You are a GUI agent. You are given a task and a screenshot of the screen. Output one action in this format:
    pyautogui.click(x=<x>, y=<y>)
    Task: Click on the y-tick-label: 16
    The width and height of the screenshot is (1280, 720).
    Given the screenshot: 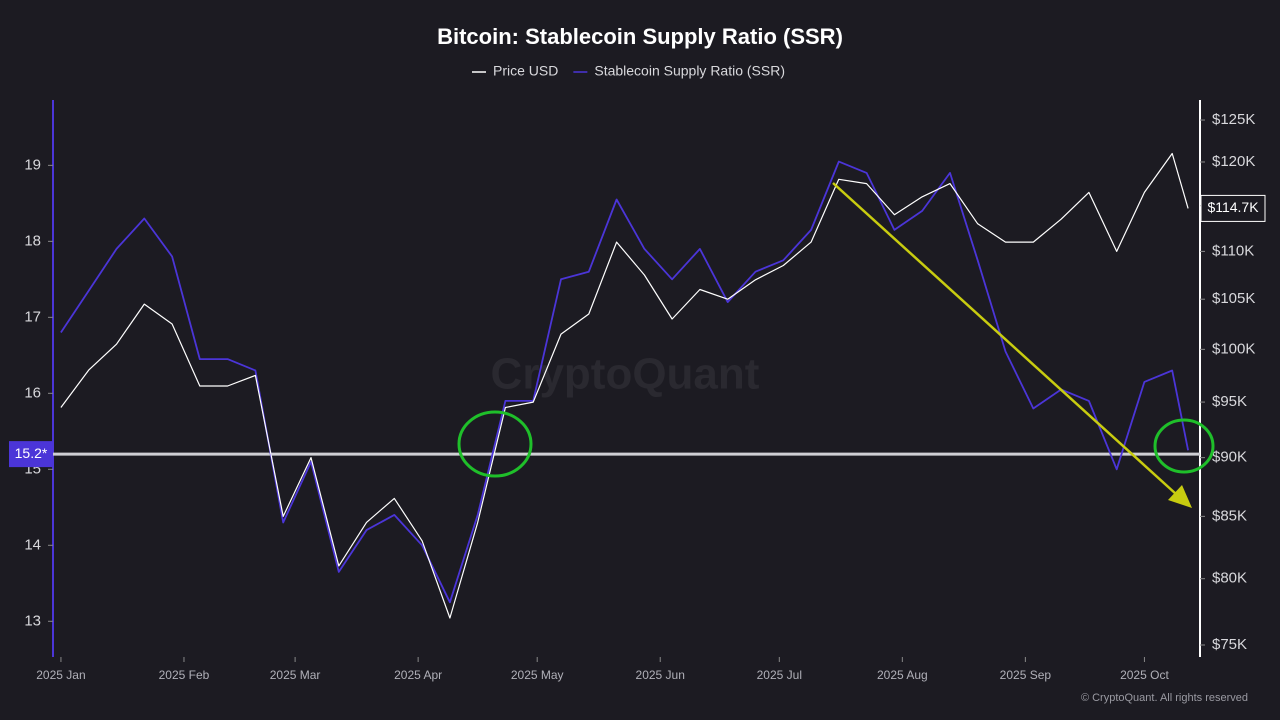 What is the action you would take?
    pyautogui.click(x=32, y=392)
    